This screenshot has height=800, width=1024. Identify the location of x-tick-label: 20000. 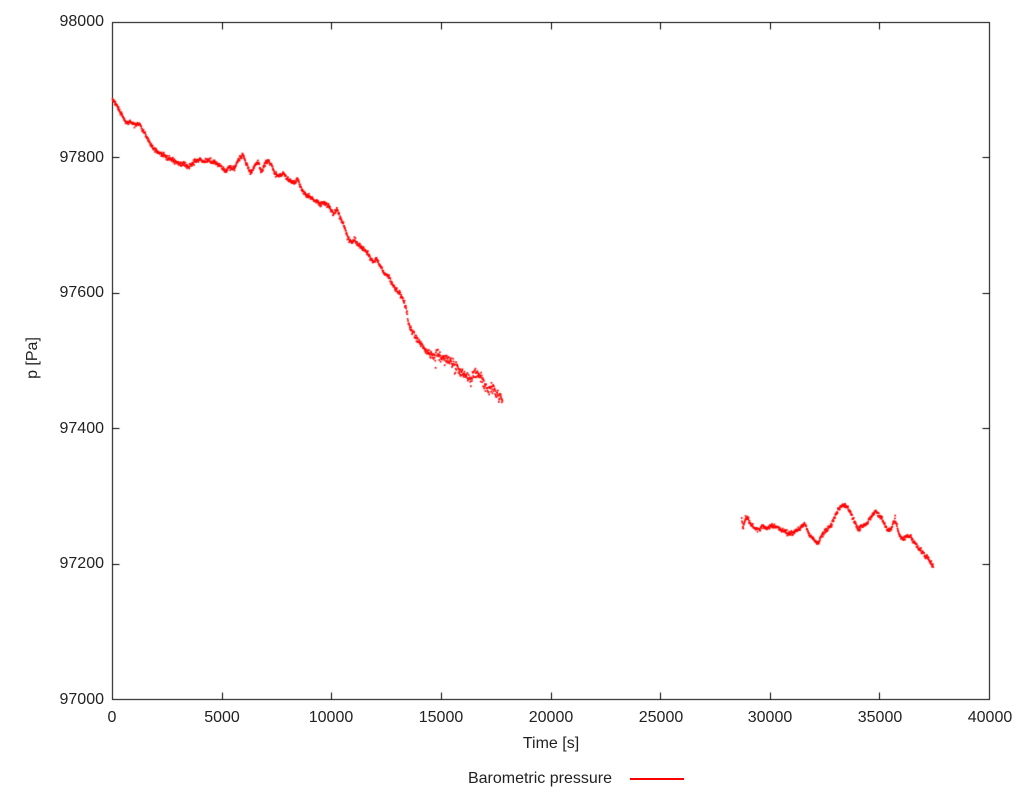
(551, 717).